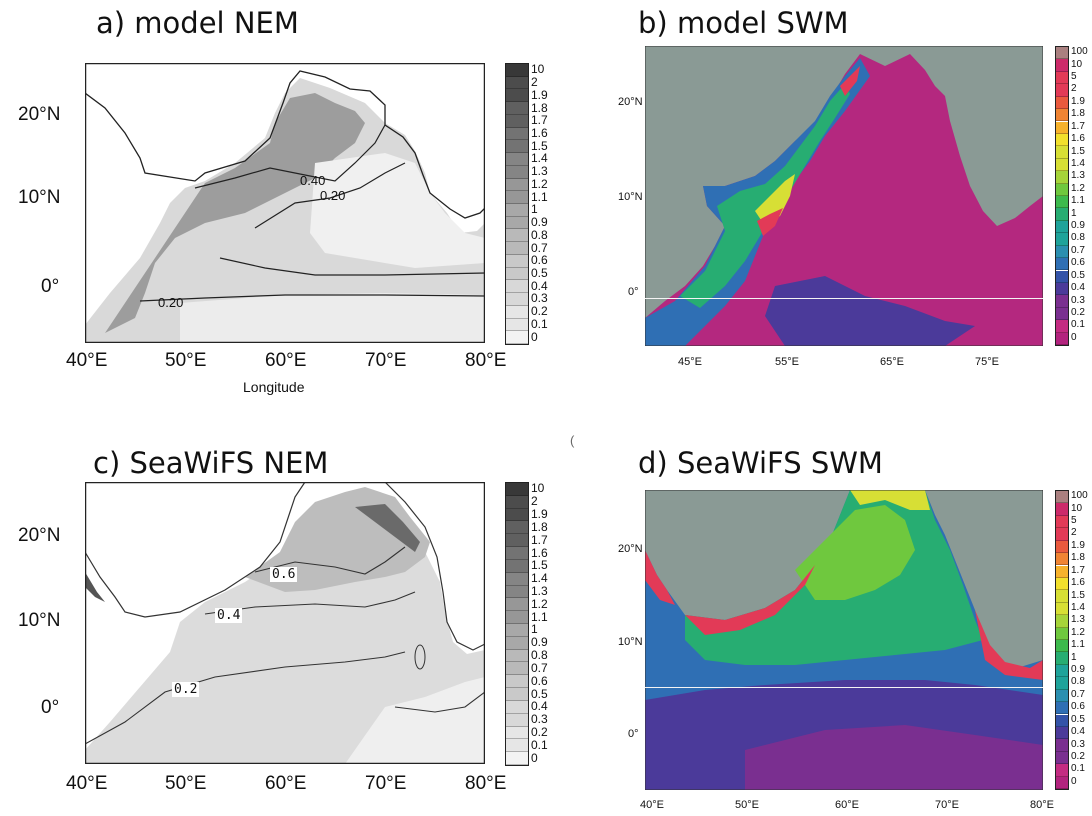 The width and height of the screenshot is (1092, 816). Describe the element at coordinates (539, 260) in the screenshot. I see `colorbar-label: 0.6` at that location.